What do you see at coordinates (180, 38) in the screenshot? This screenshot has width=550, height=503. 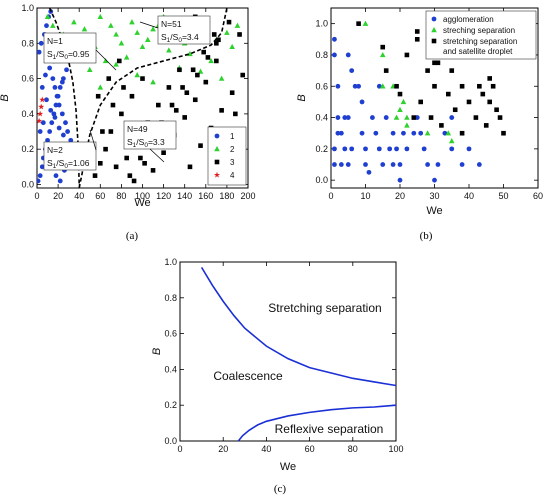 I see `annotation-ratio: S1/S0=3.4` at bounding box center [180, 38].